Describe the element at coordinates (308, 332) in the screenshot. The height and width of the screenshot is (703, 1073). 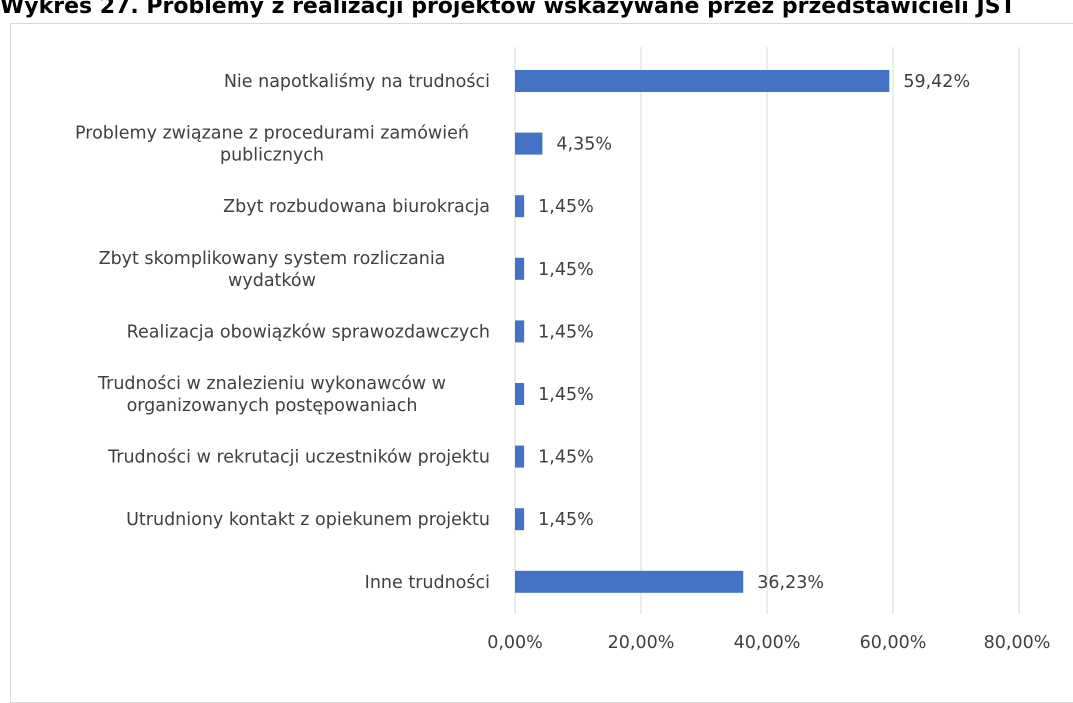
I see `category-label: Realizacja obowiązków sprawozdawczych` at that location.